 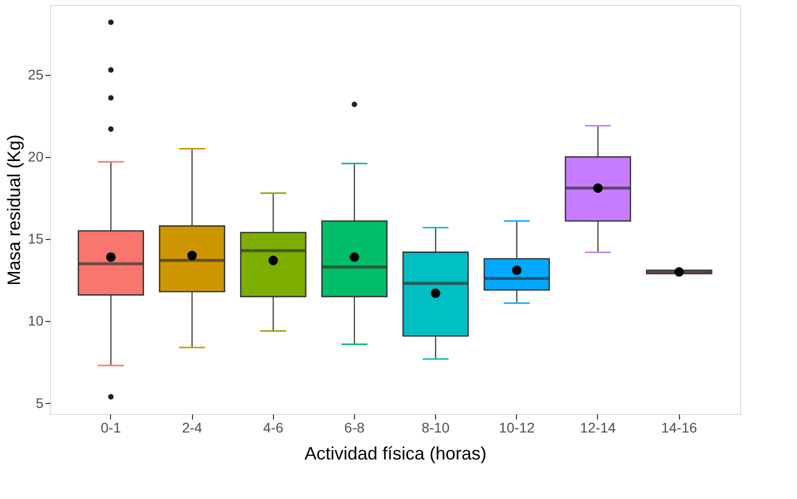 What do you see at coordinates (36, 156) in the screenshot?
I see `y-tick-label: 20` at bounding box center [36, 156].